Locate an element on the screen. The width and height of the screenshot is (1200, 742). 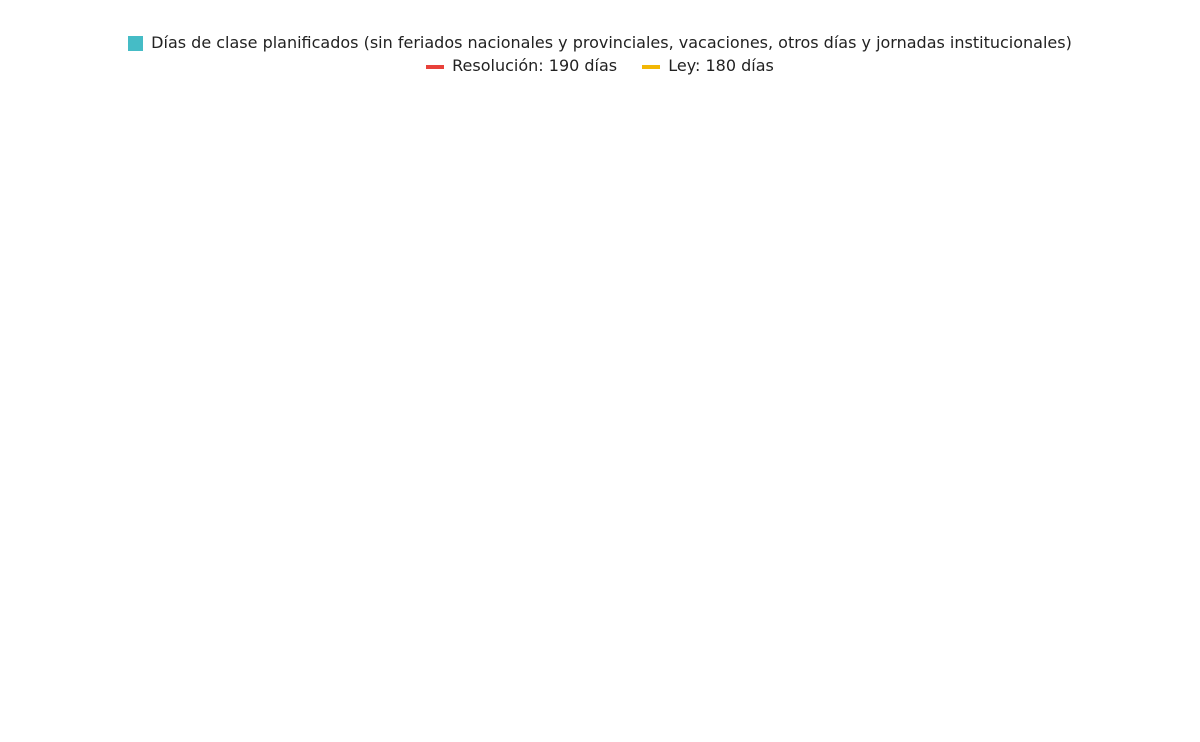
x-tick-label: La Rioja is located at coordinates (1112, 616).